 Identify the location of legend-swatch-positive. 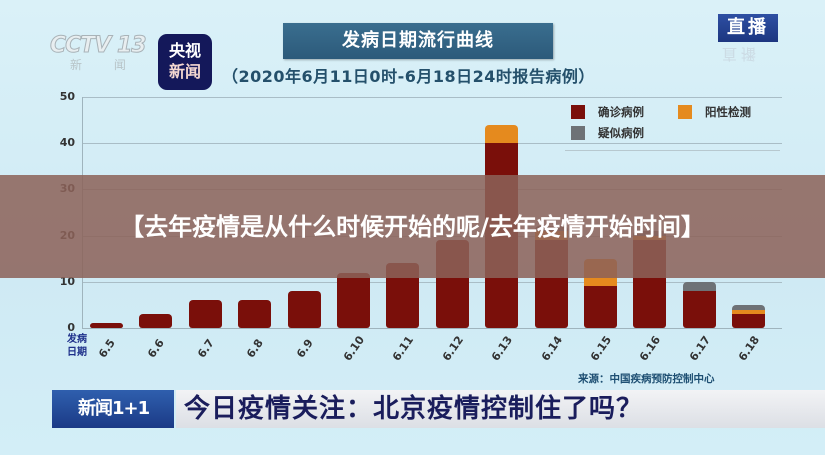
(685, 112).